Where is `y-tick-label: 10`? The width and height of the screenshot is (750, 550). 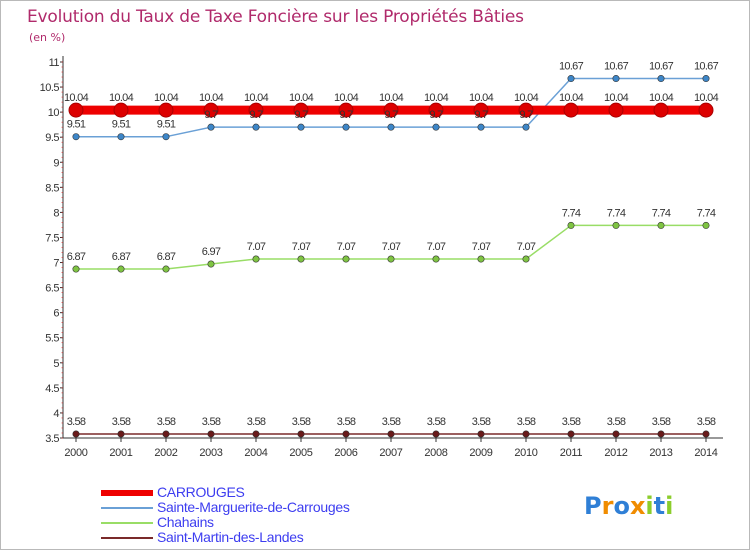 y-tick-label: 10 is located at coordinates (54, 113).